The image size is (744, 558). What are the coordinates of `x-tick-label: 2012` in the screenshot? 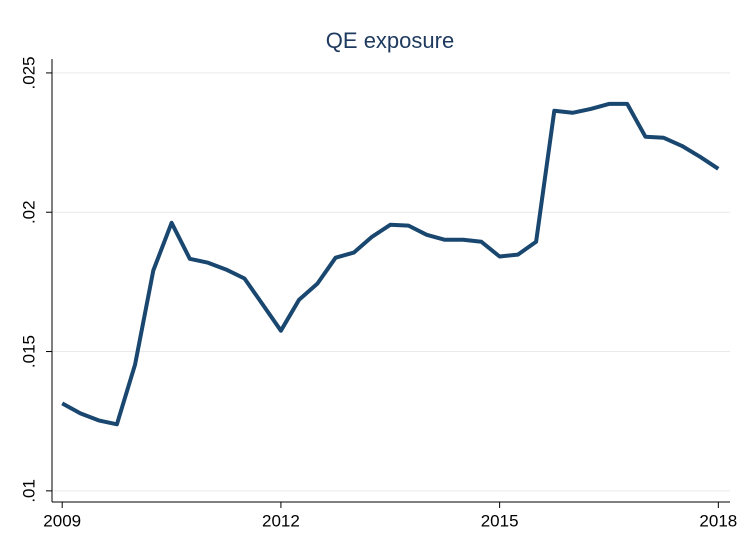 It's located at (281, 520).